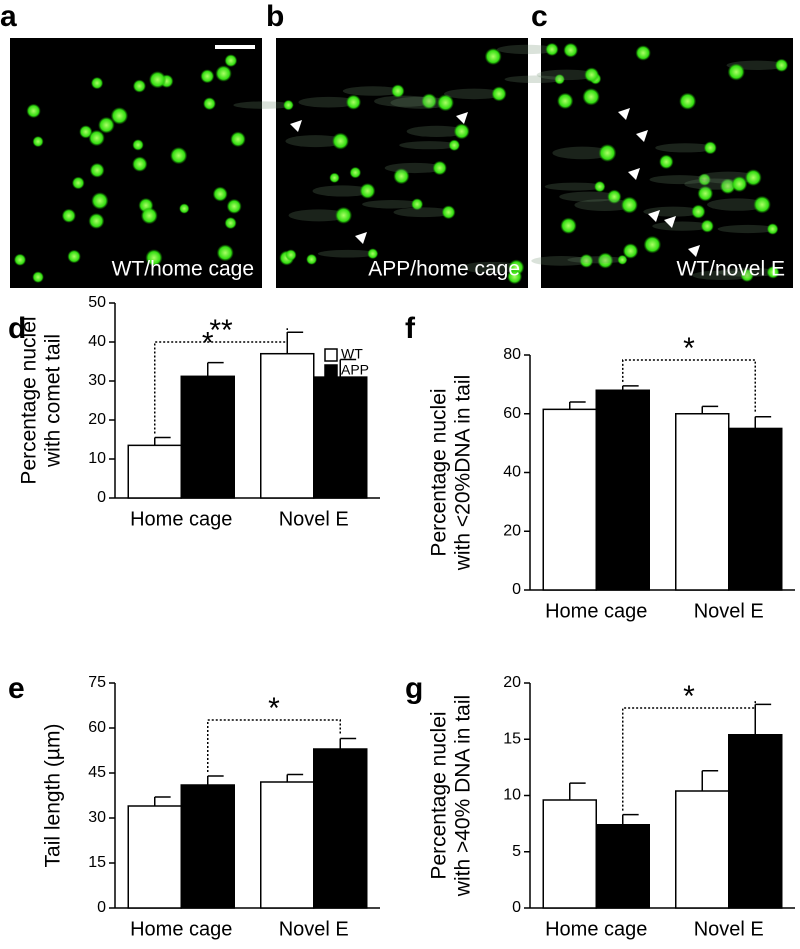 This screenshot has height=949, width=800. What do you see at coordinates (17, 328) in the screenshot?
I see `panel-letter: d` at bounding box center [17, 328].